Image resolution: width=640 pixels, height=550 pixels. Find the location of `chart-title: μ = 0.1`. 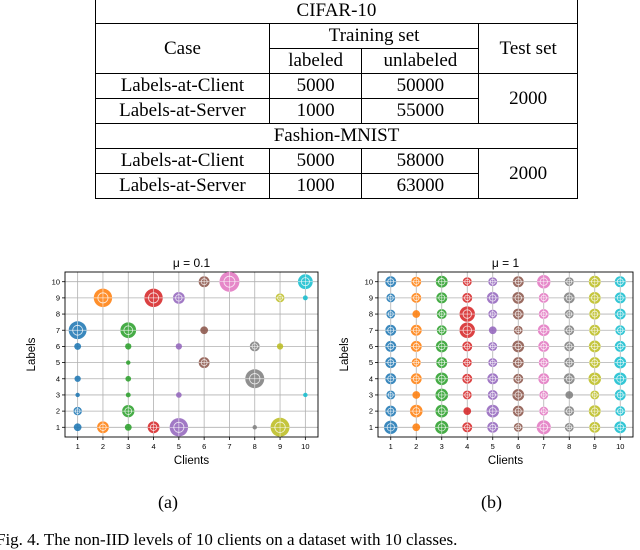

chart-title: μ = 0.1 is located at coordinates (192, 263).